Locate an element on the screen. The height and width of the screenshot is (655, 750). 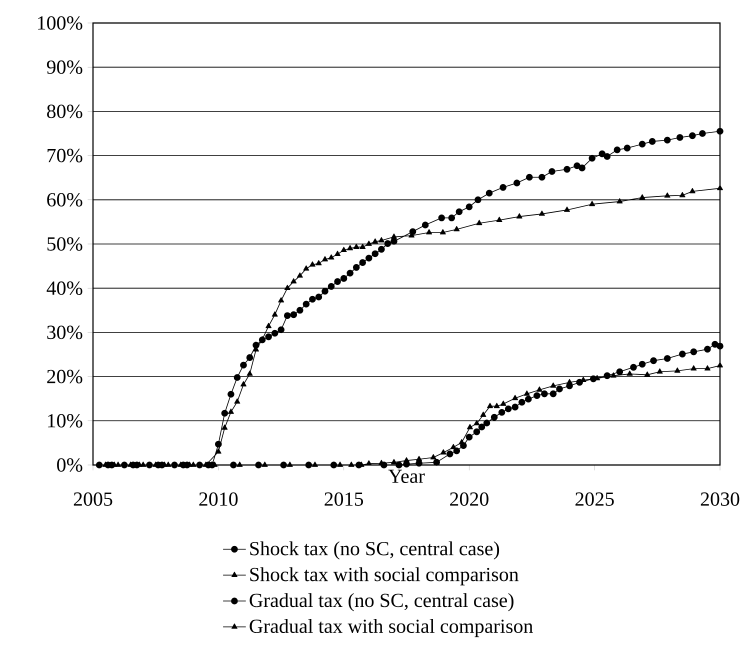
legend-label: Gradual tax (no SC, central case) is located at coordinates (382, 602).